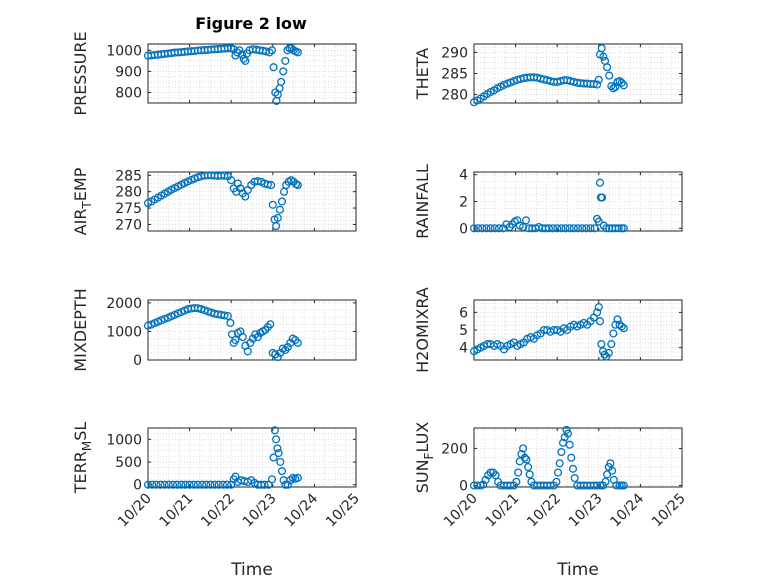  What do you see at coordinates (124, 304) in the screenshot?
I see `y-tick-label: 2000` at bounding box center [124, 304].